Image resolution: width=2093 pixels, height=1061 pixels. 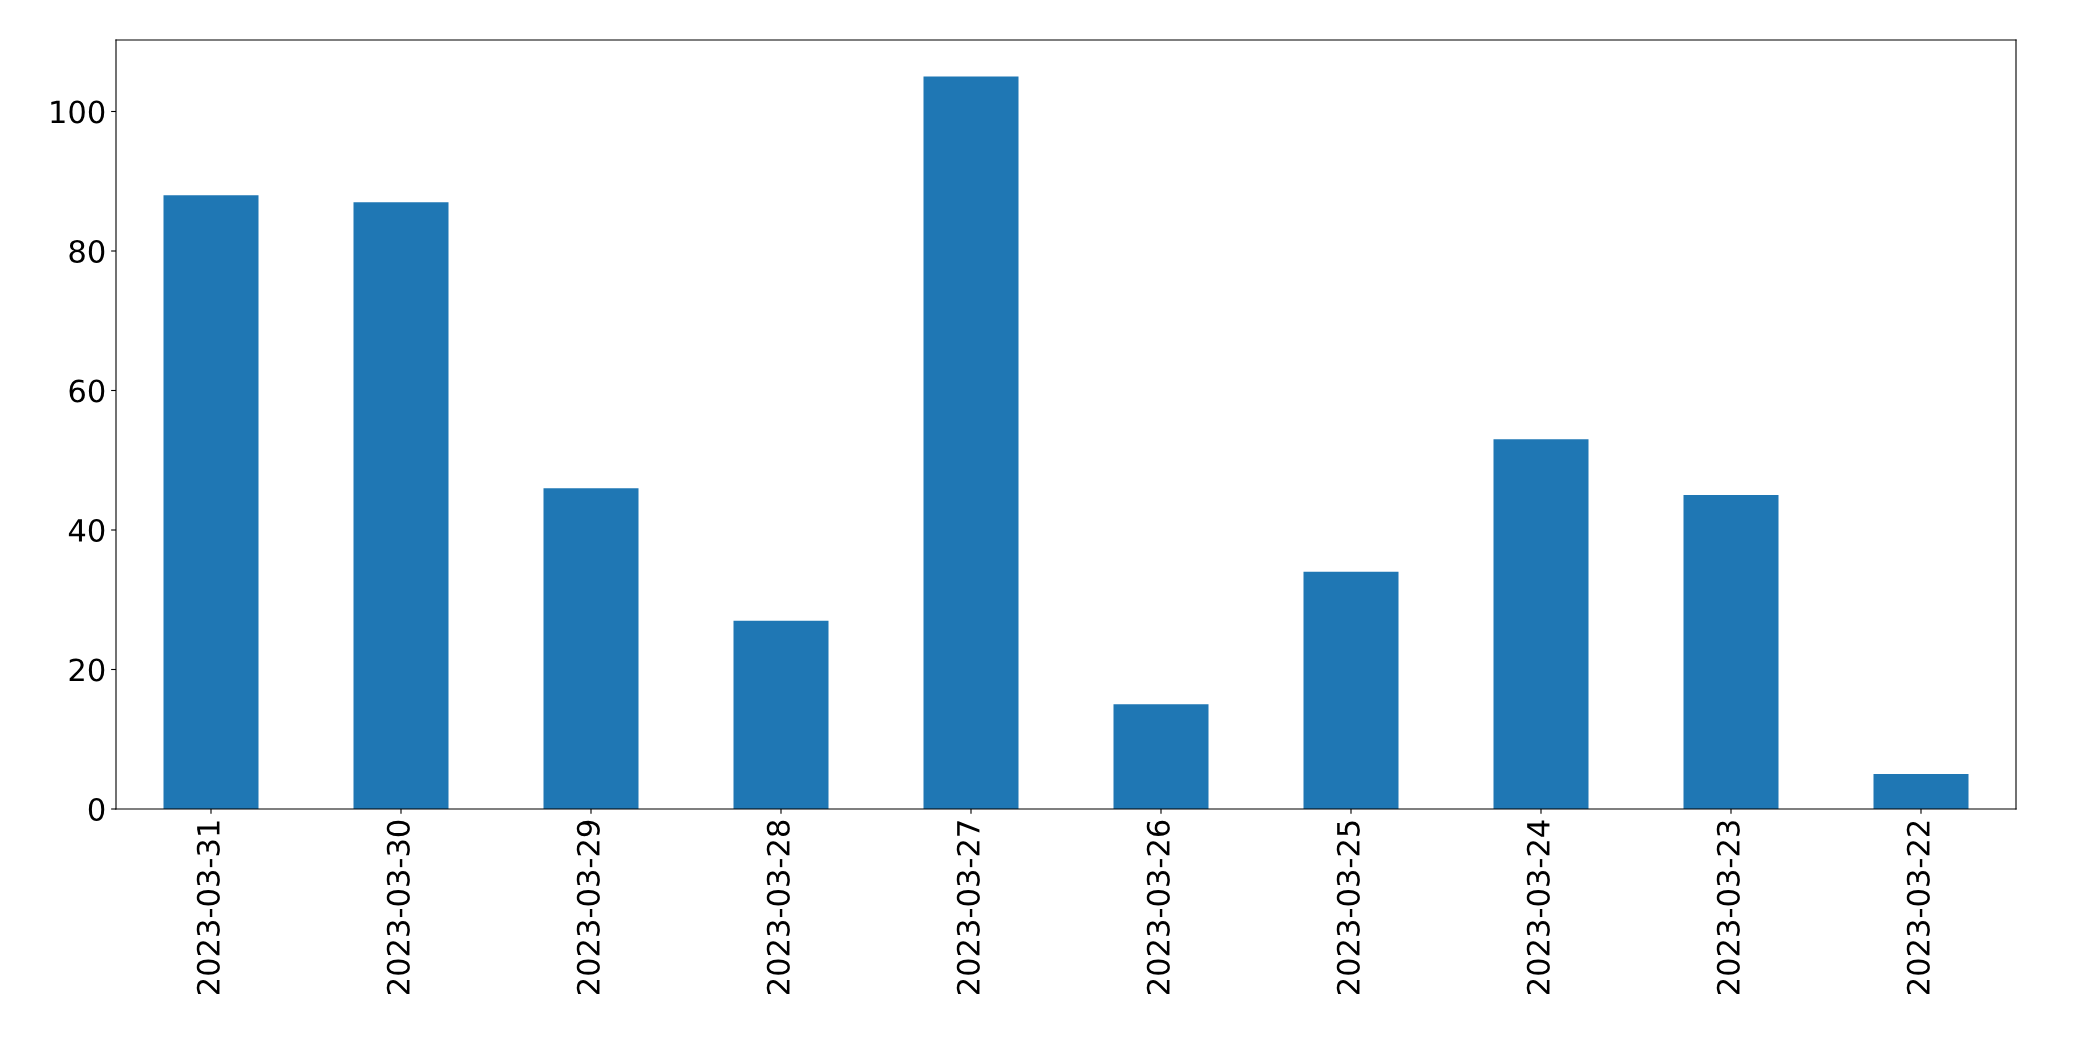 I want to click on y-tick-label: 60, so click(x=87, y=391).